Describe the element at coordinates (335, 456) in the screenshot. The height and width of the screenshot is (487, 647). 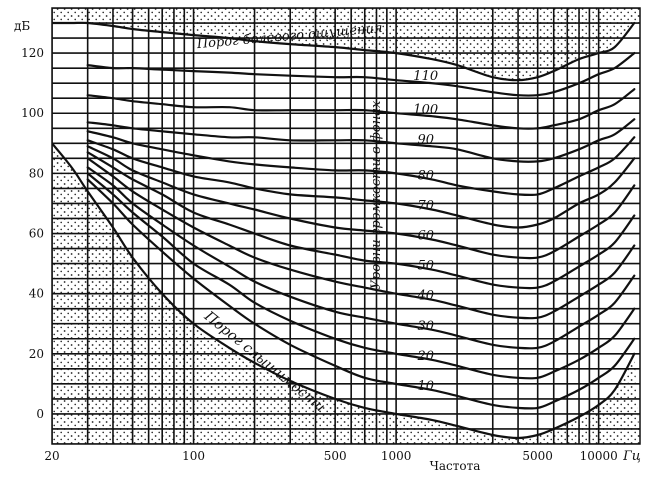
I see `x-tick-label: 500` at that location.